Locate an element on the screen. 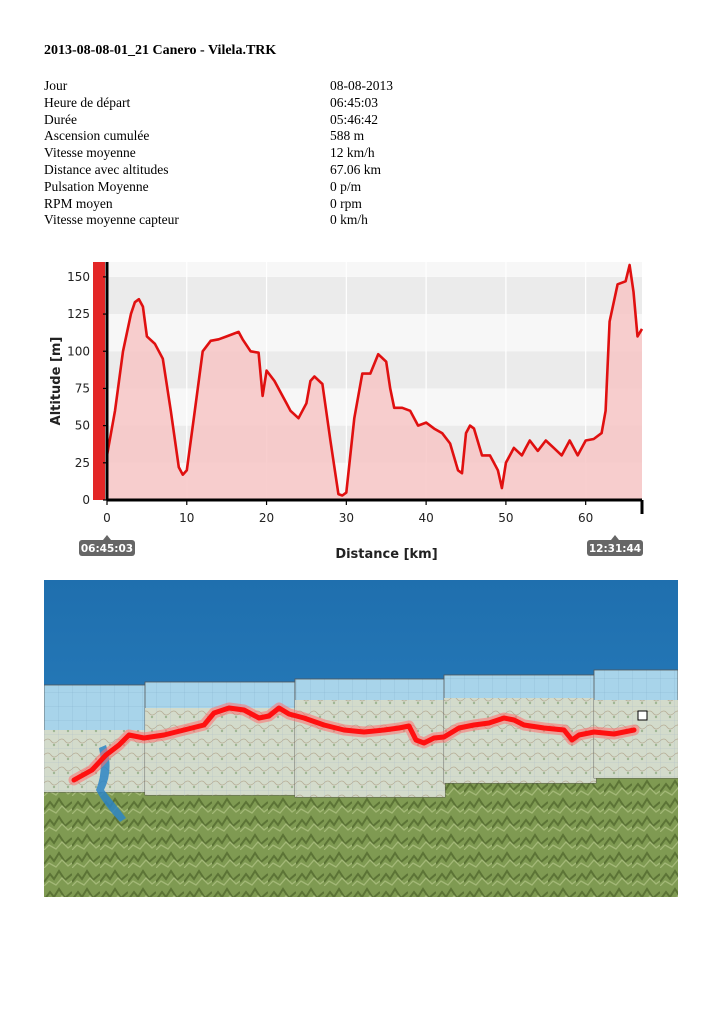 The height and width of the screenshot is (1024, 724). start-time-badge-label: 06:45:03 is located at coordinates (107, 549).